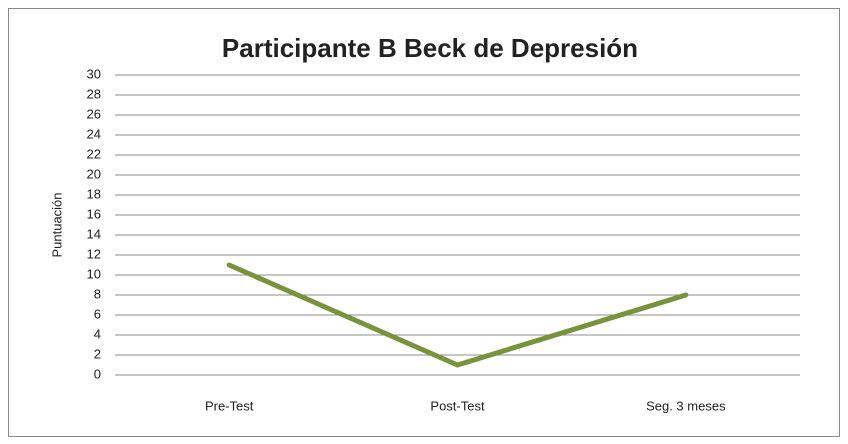  What do you see at coordinates (457, 315) in the screenshot?
I see `data-line` at bounding box center [457, 315].